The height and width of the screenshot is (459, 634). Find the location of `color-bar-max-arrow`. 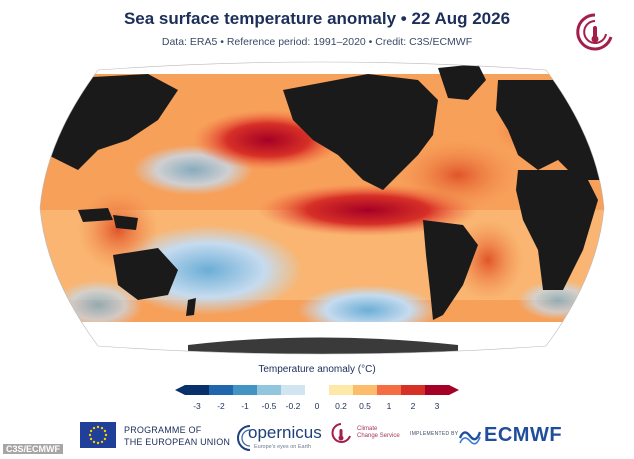

color-bar-max-arrow is located at coordinates (454, 390).